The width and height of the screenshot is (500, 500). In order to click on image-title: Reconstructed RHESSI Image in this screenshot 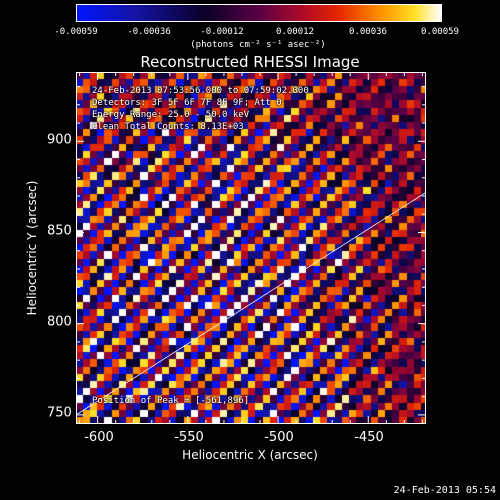, I will do `click(250, 62)`.